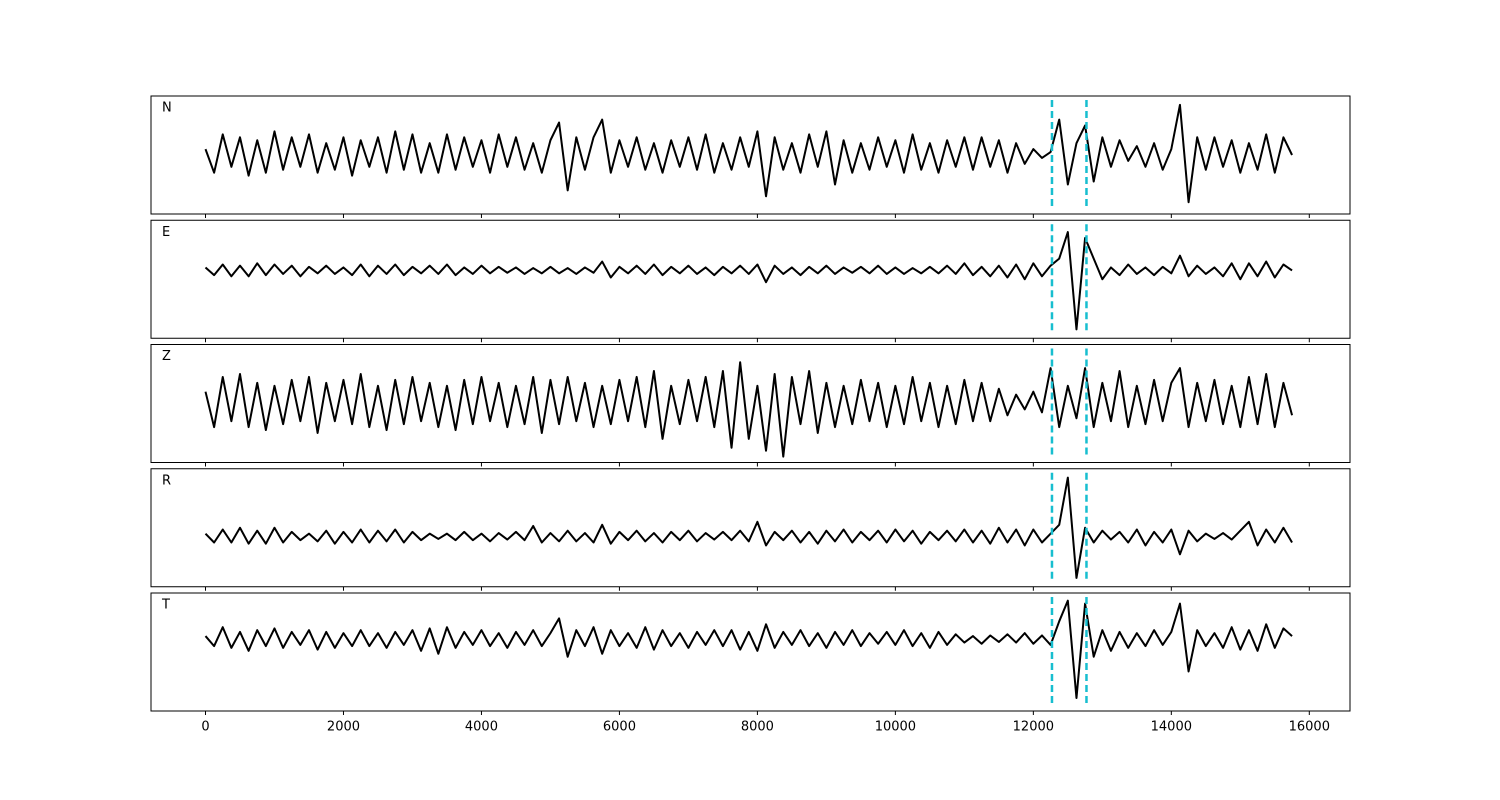  Describe the element at coordinates (166, 356) in the screenshot. I see `panel-label: Z` at that location.